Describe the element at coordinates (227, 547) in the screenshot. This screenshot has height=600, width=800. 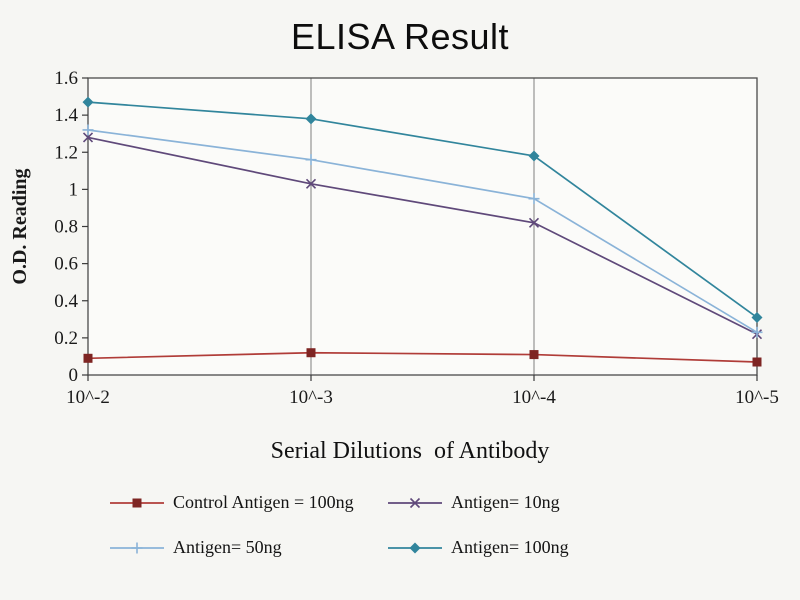
I see `legend-item-label: Antigen= 50ng` at that location.